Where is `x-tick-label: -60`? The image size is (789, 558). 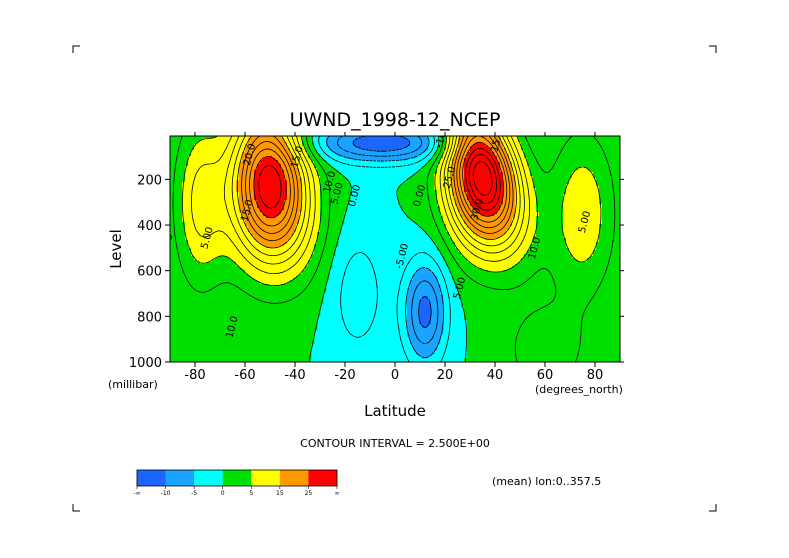
x-tick-label: -60 is located at coordinates (244, 375).